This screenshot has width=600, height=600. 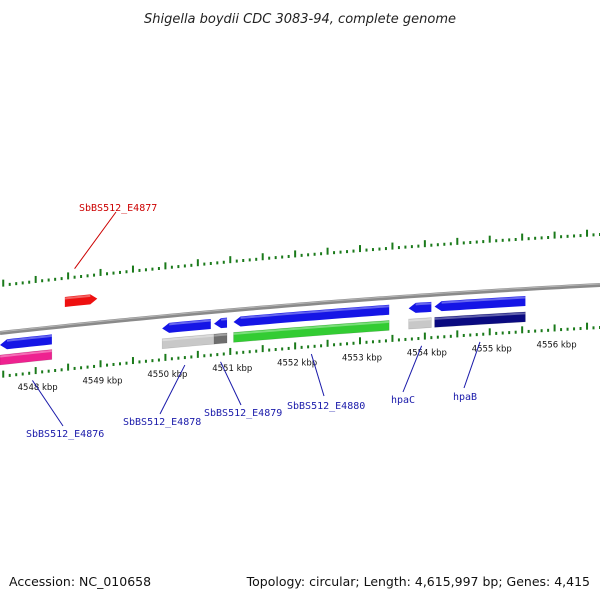 I want to click on feature-f-navy, so click(x=480, y=319).